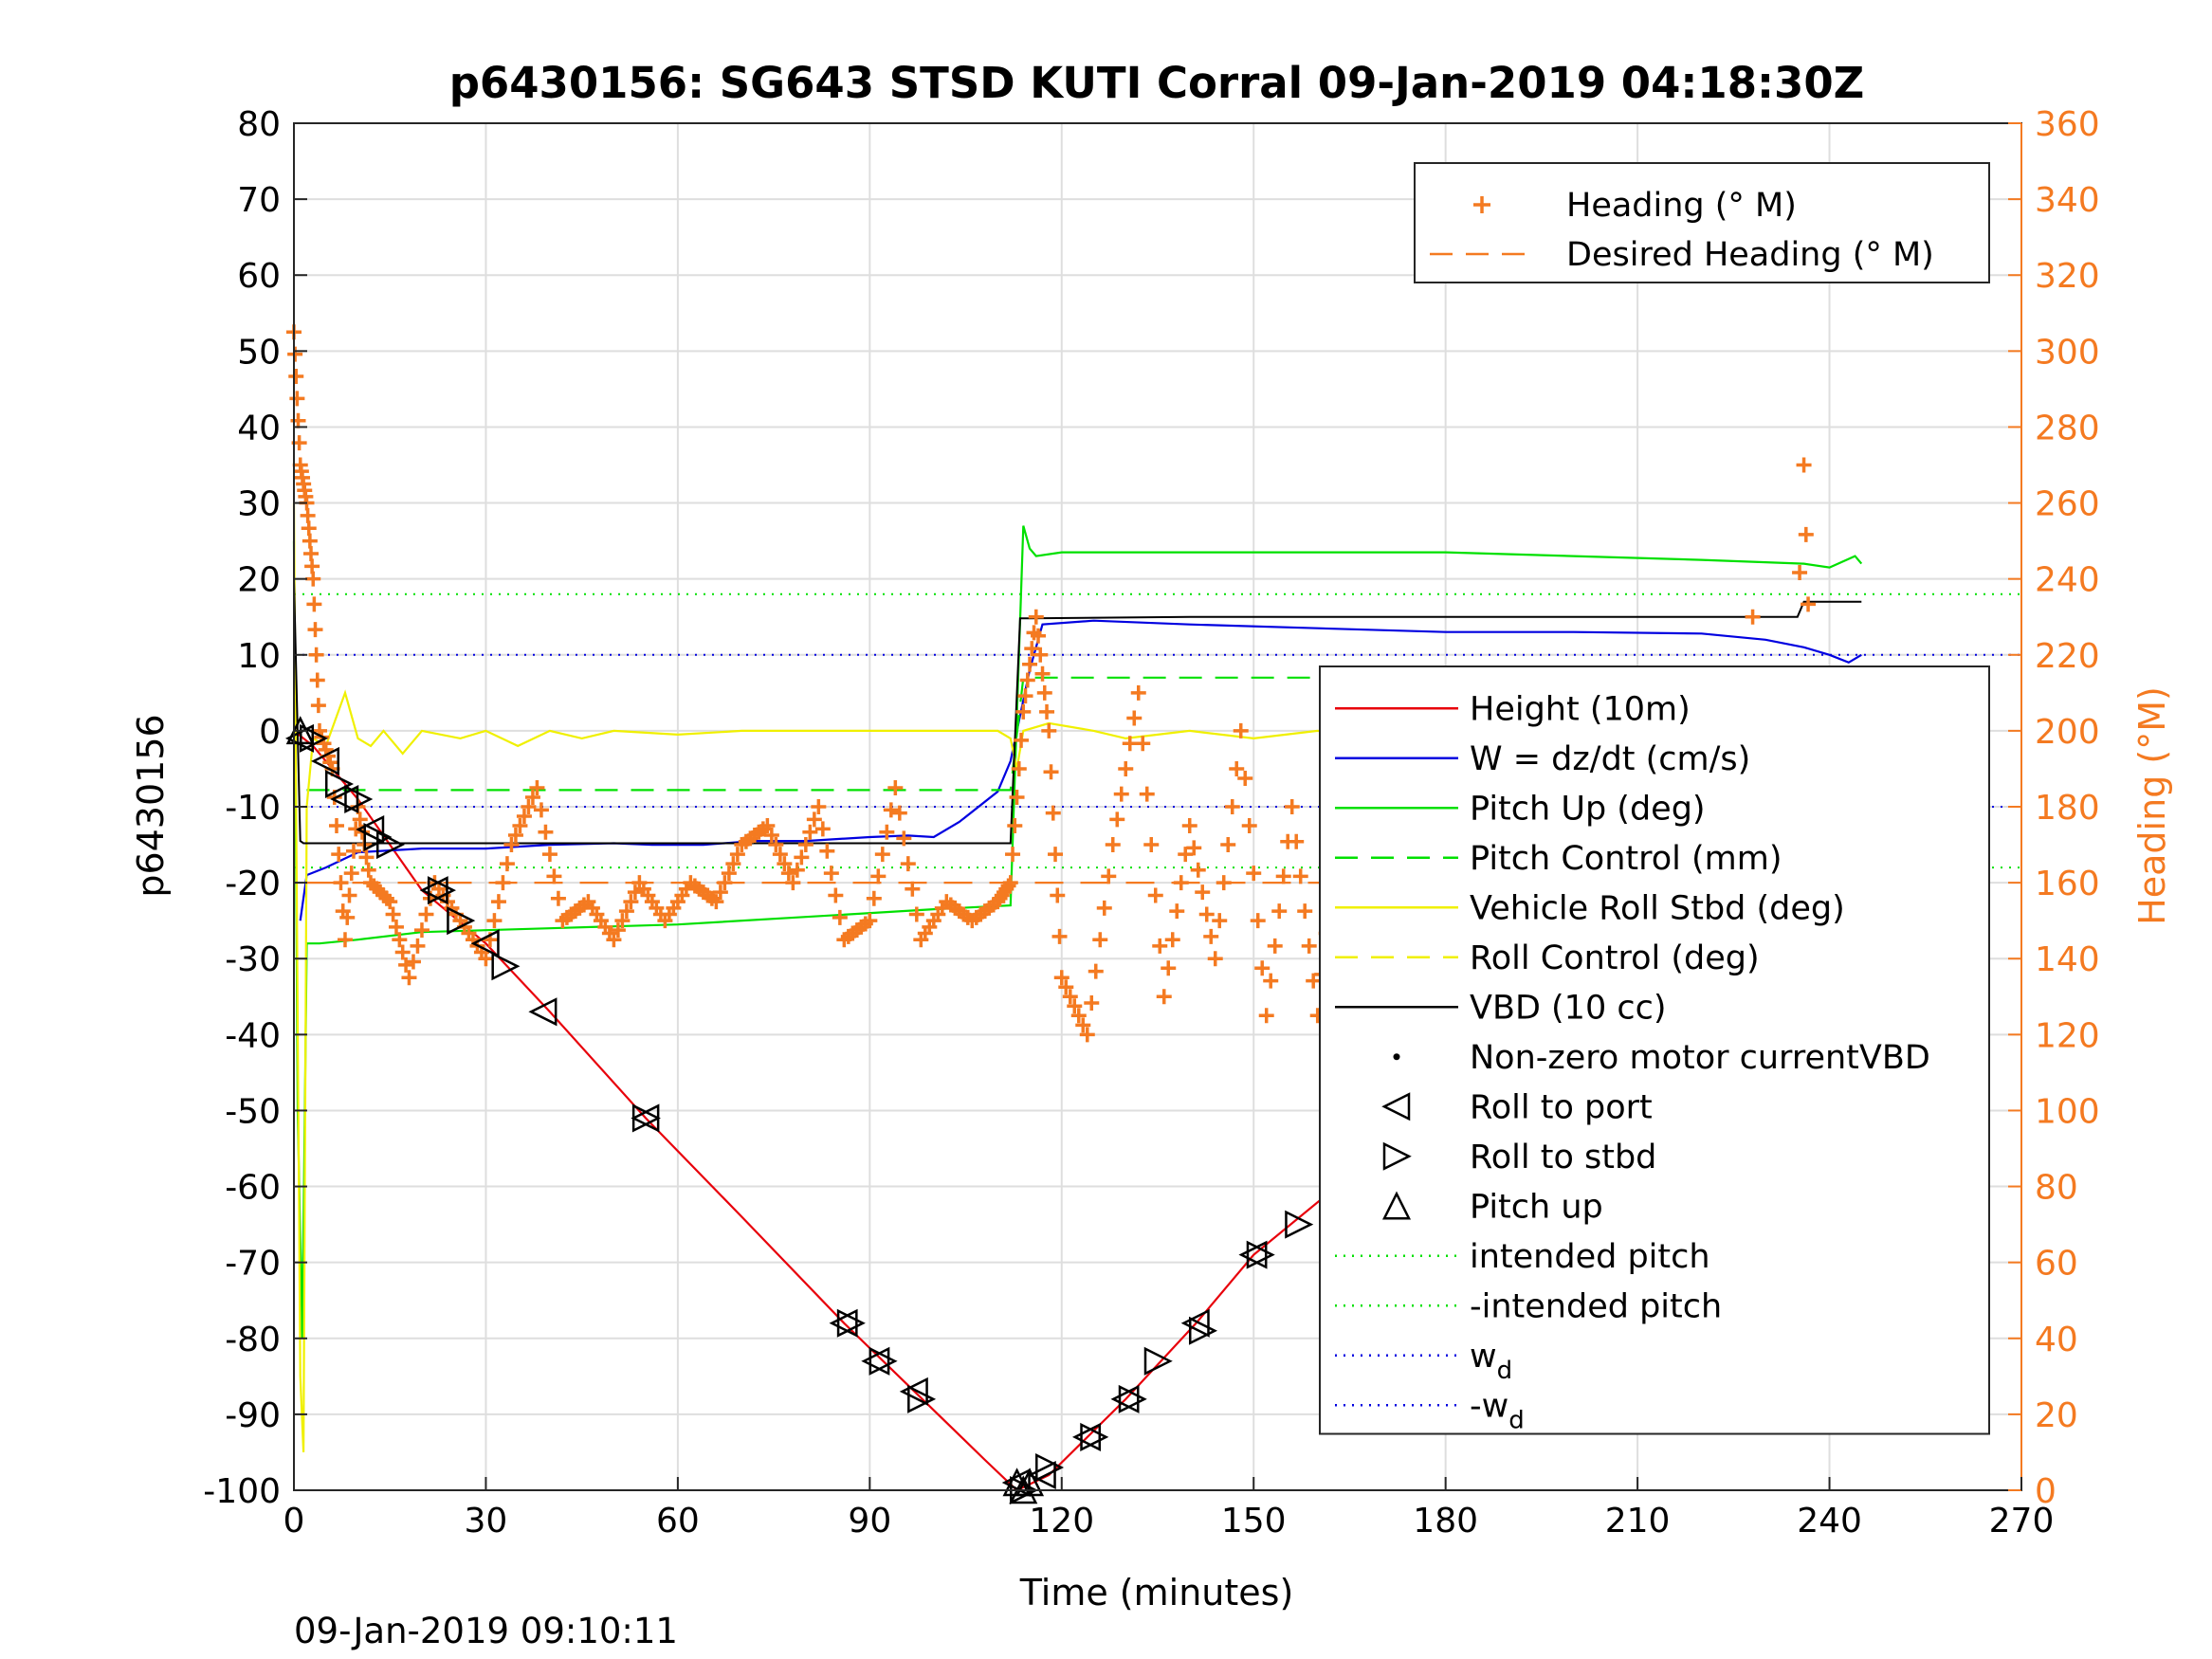  What do you see at coordinates (270, 732) in the screenshot?
I see `y-tick-label-left: 0` at bounding box center [270, 732].